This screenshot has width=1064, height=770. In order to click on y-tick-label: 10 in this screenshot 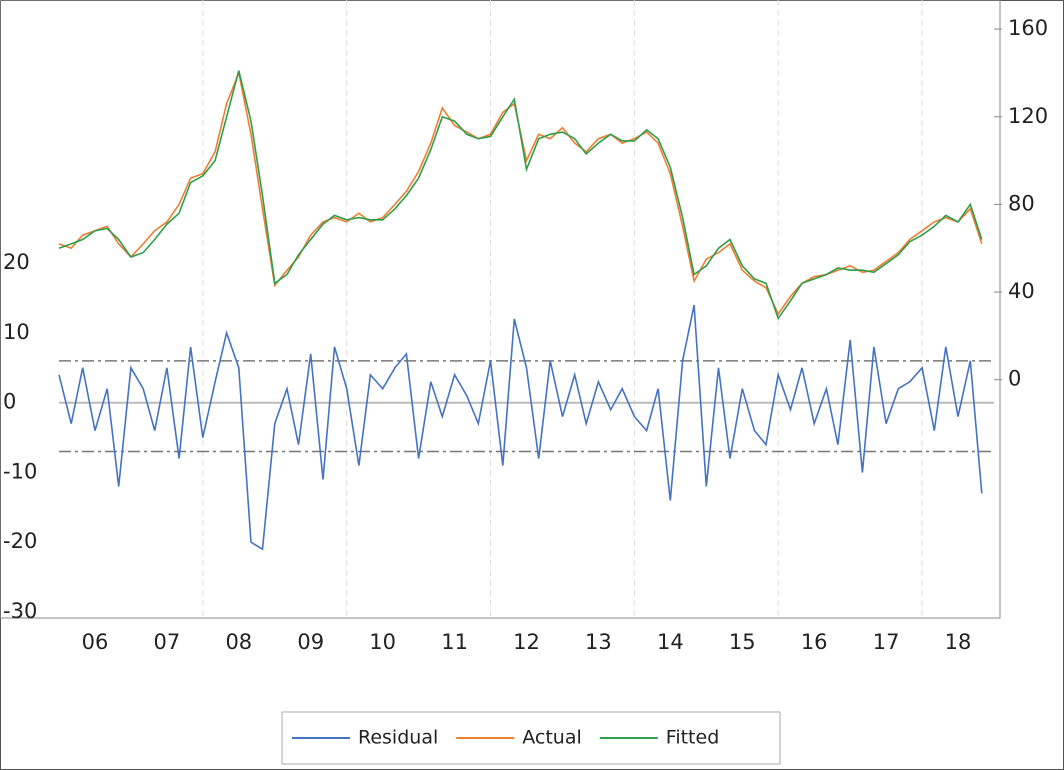, I will do `click(16, 332)`.